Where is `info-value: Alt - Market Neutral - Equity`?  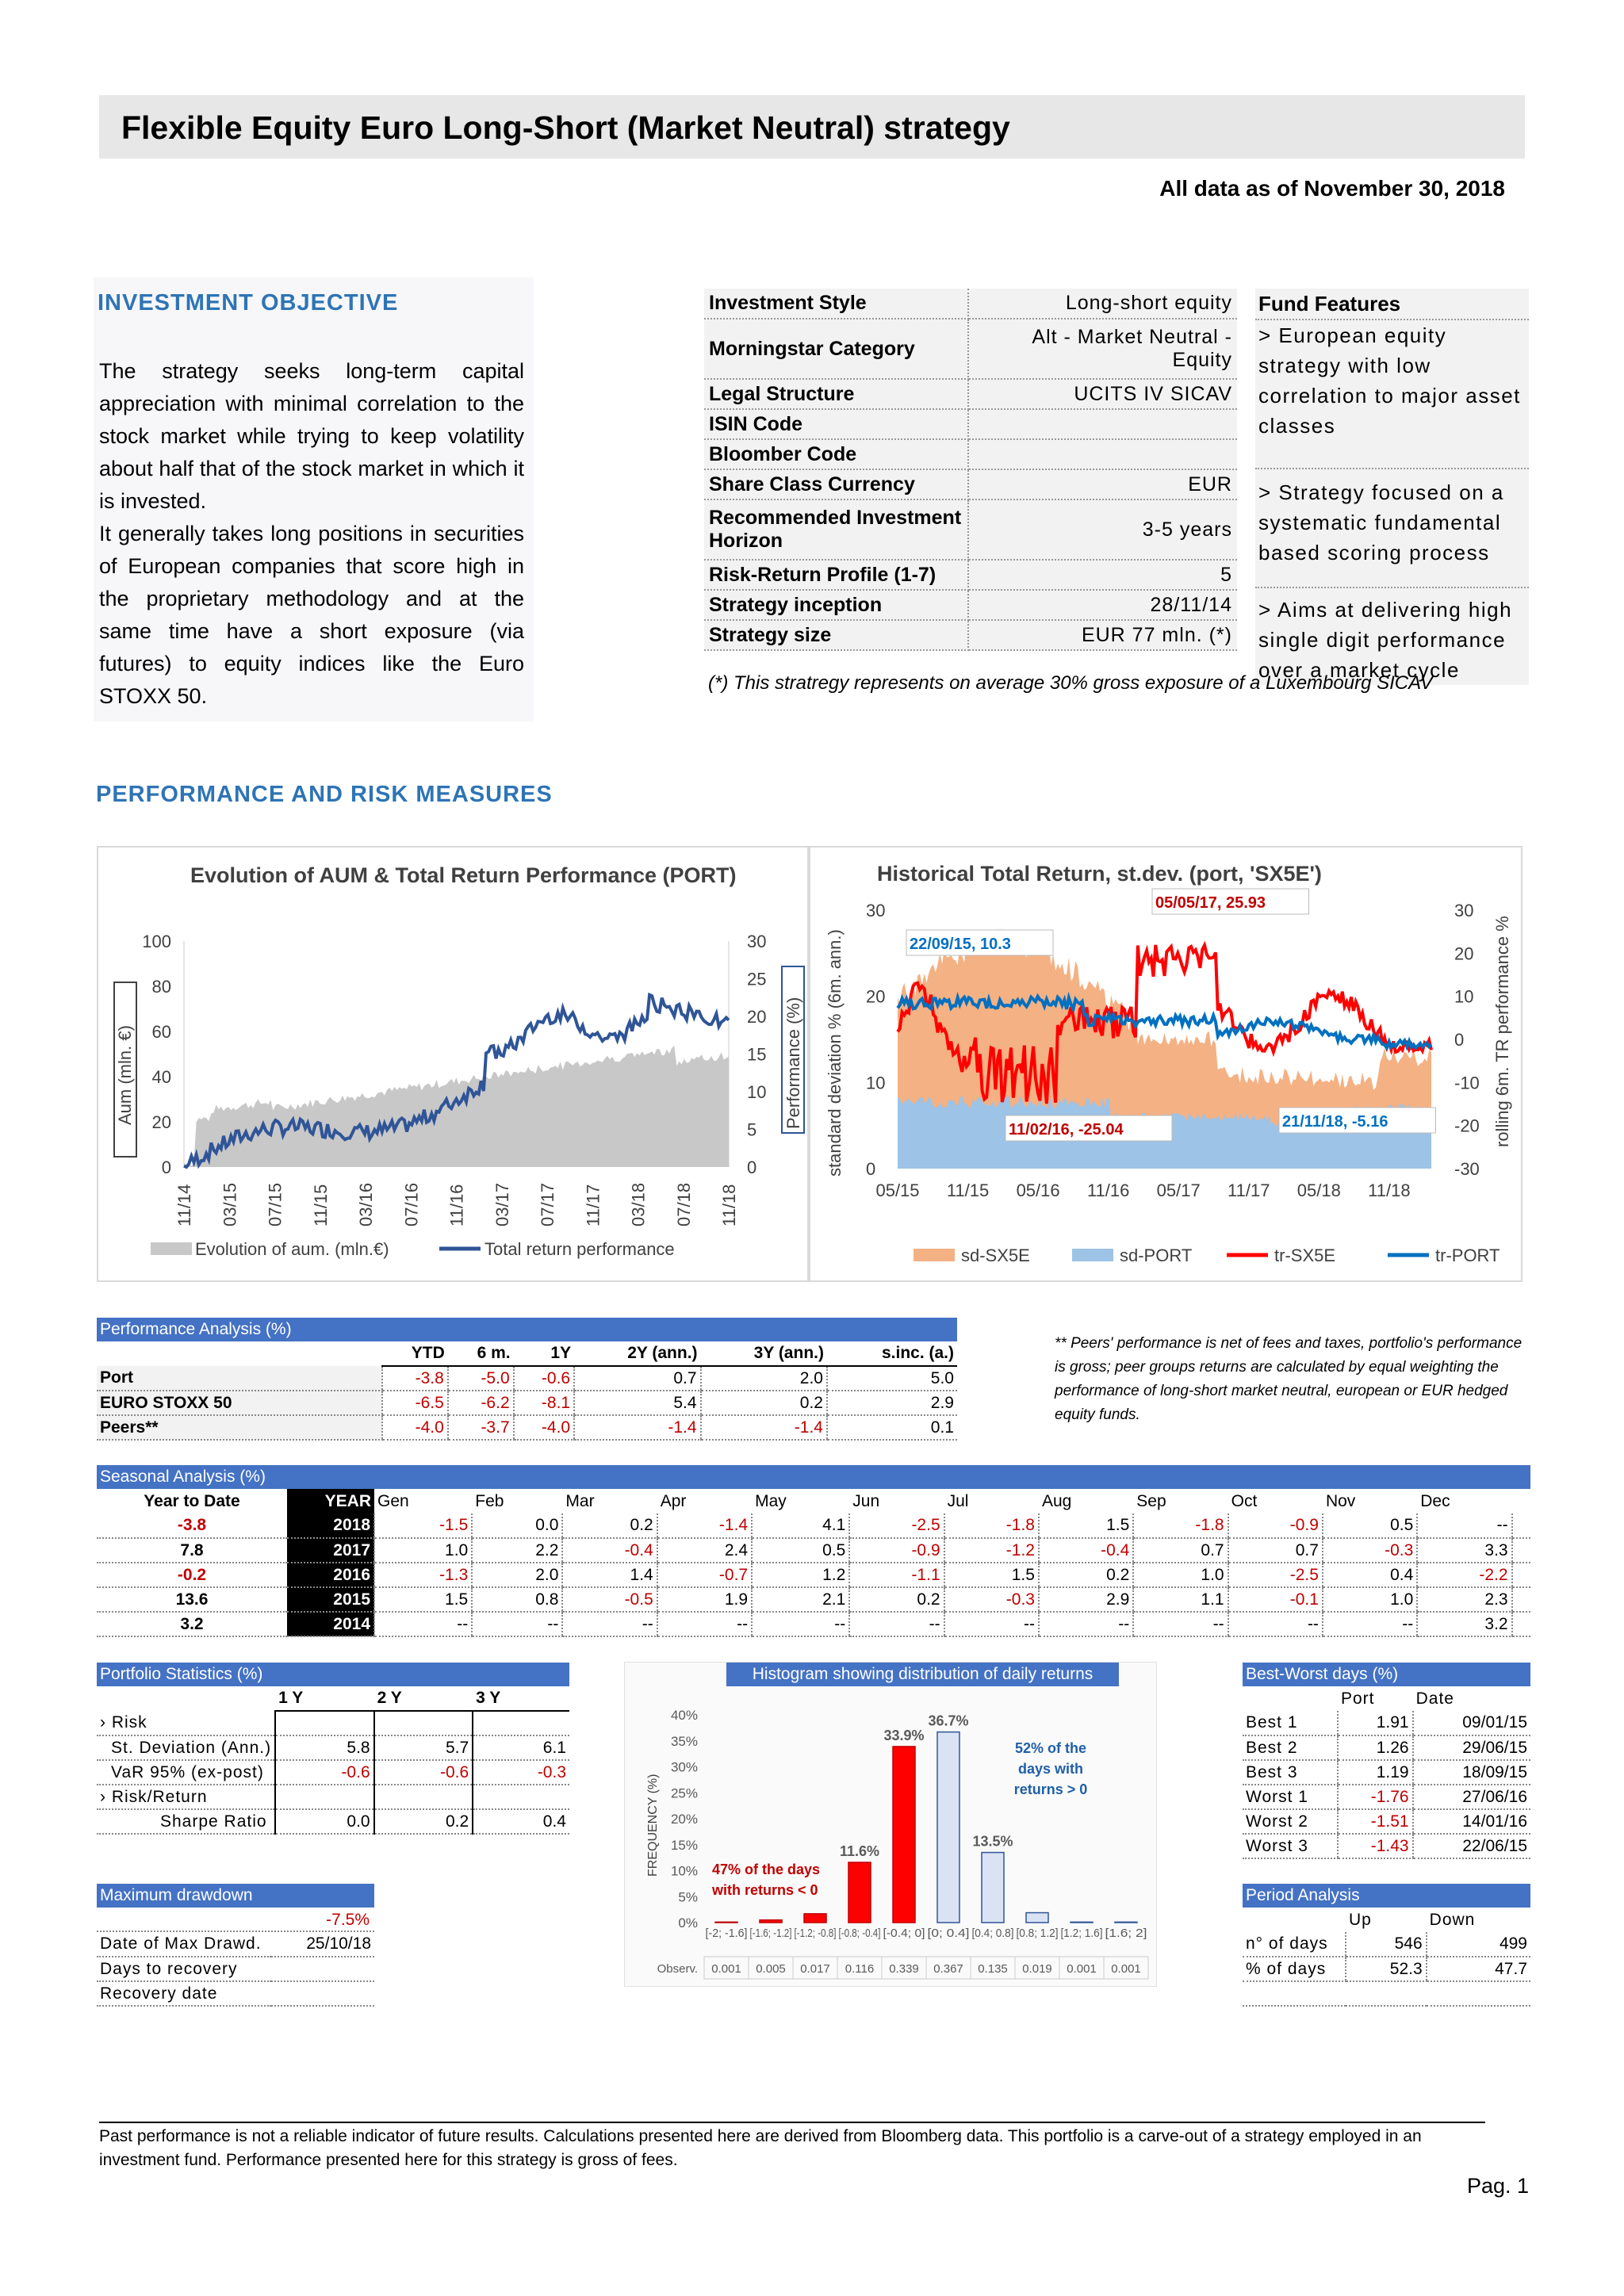
info-value: Alt - Market Neutral - Equity is located at coordinates (1102, 349).